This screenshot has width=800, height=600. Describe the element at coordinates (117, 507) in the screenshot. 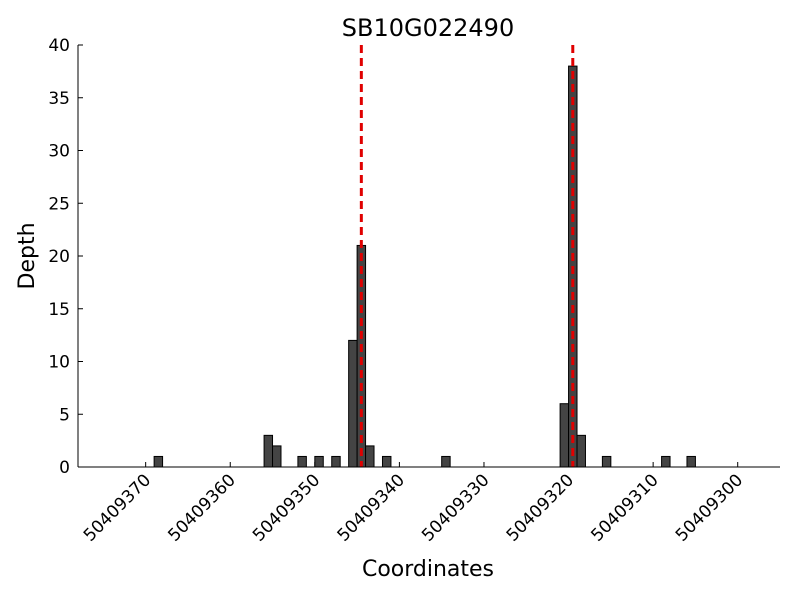

I see `x-tick-label: 50409370` at that location.